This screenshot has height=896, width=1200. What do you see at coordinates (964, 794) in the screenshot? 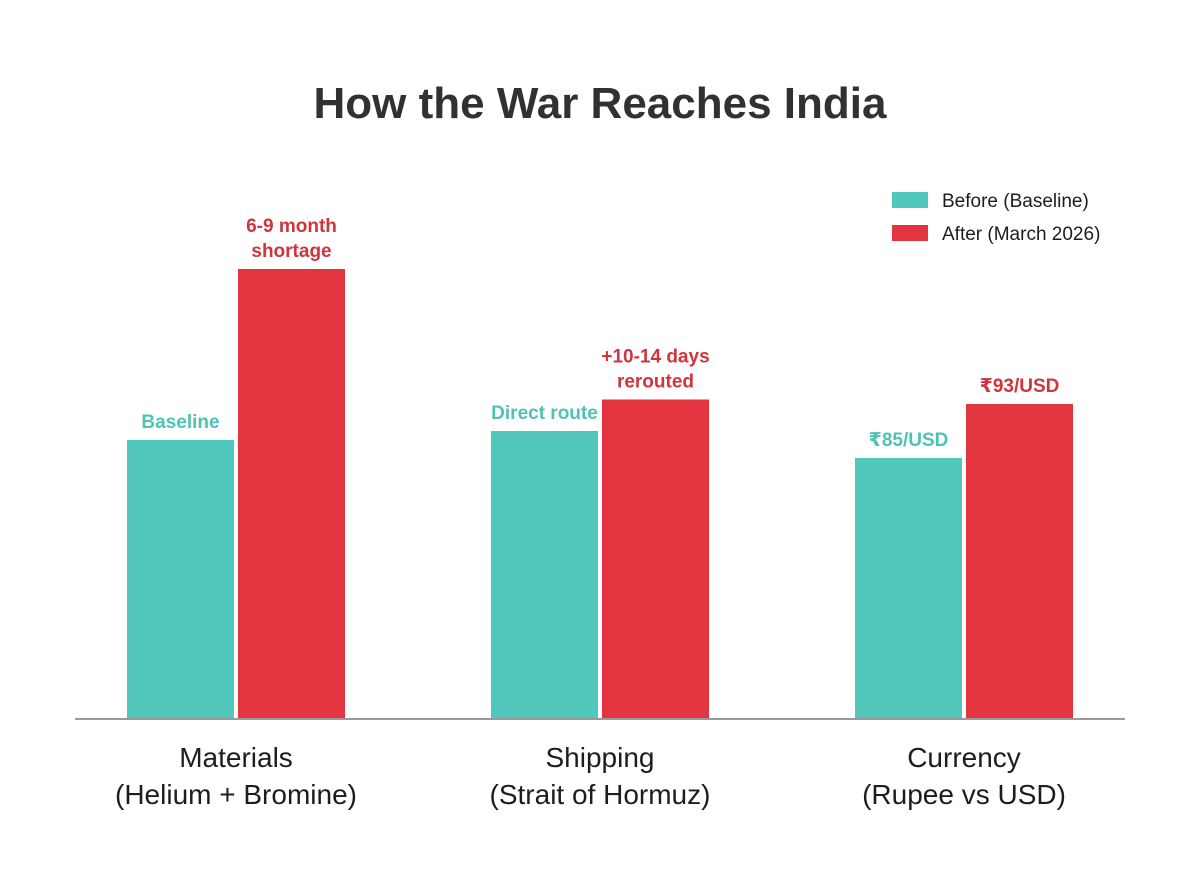
I see `category-label: (Rupee vs USD)` at bounding box center [964, 794].